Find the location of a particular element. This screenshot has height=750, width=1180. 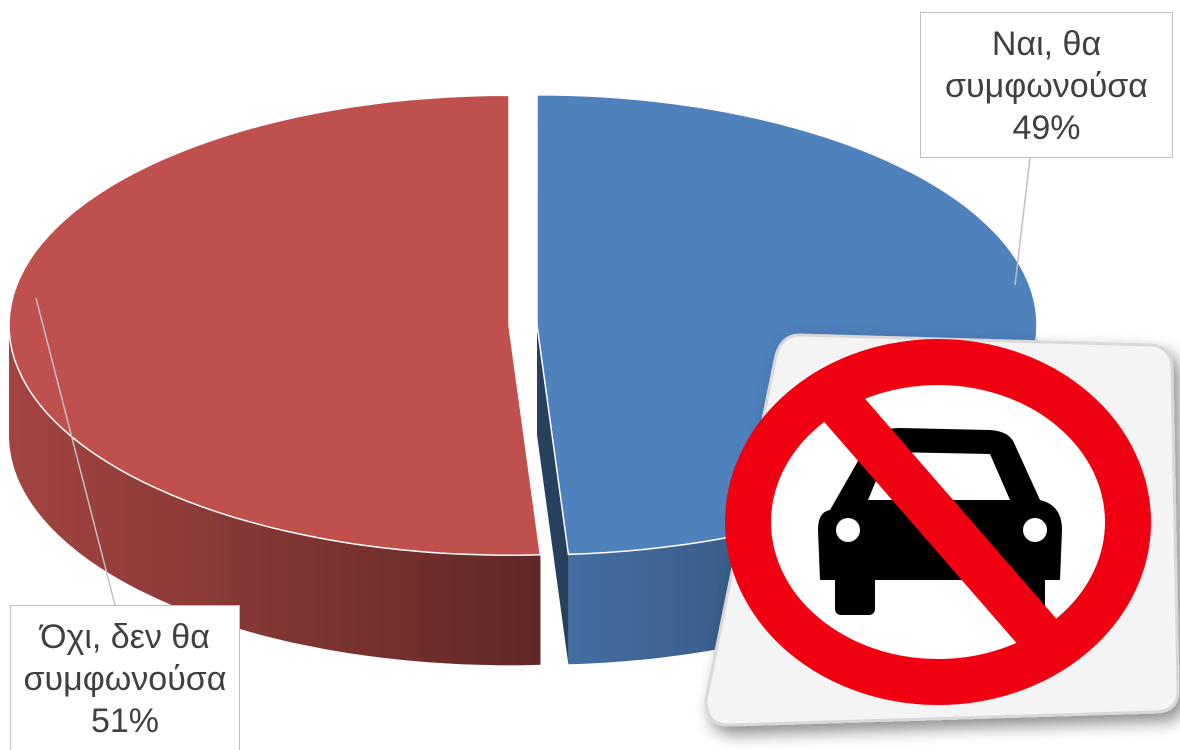

slice-face-shade is located at coordinates (552, 494).